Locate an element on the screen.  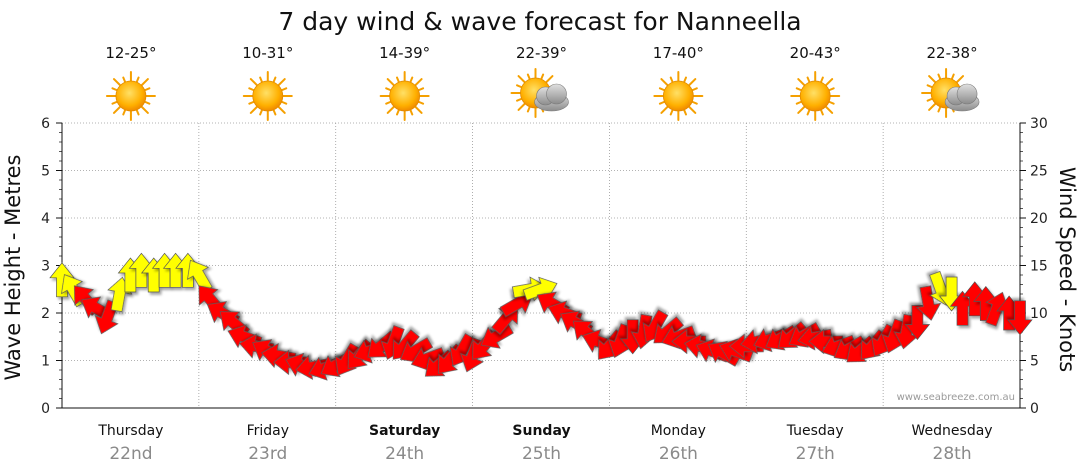
right-tick-label: 0 is located at coordinates (1034, 409).